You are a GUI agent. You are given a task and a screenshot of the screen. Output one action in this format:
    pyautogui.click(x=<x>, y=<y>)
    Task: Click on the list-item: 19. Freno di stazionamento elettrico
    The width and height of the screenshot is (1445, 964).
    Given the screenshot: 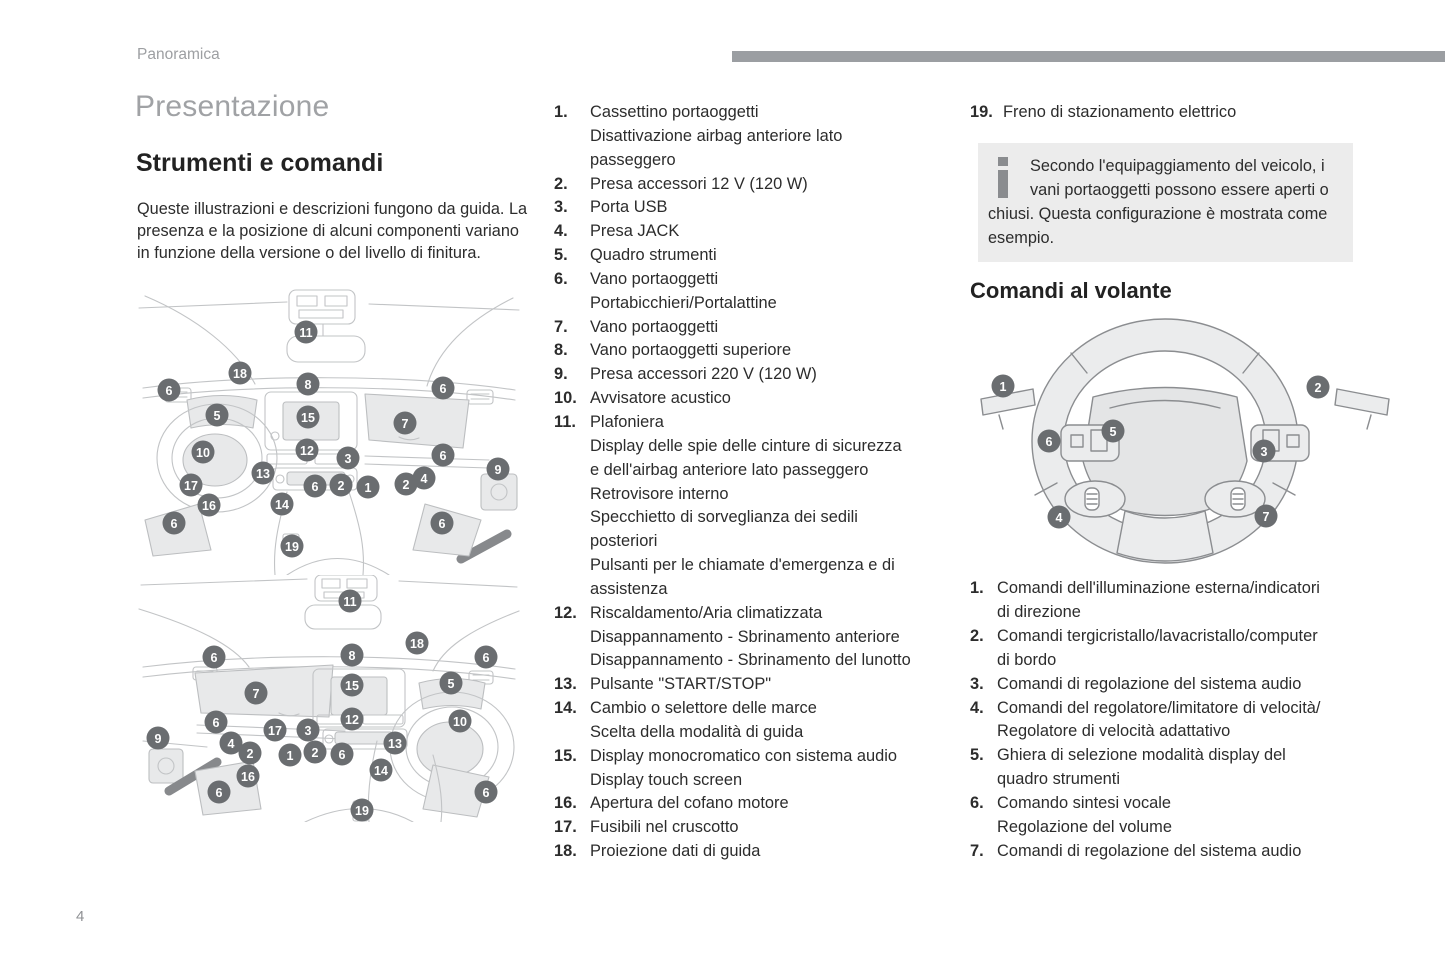 What is the action you would take?
    pyautogui.click(x=1170, y=113)
    